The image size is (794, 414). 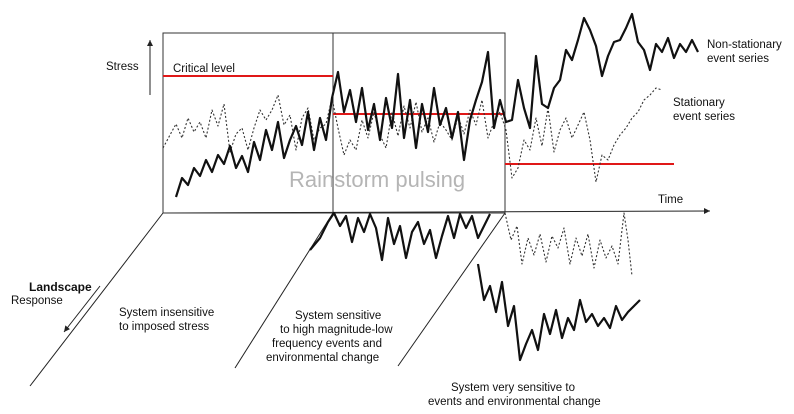 I want to click on panel-frame-sensitive, so click(x=419, y=123).